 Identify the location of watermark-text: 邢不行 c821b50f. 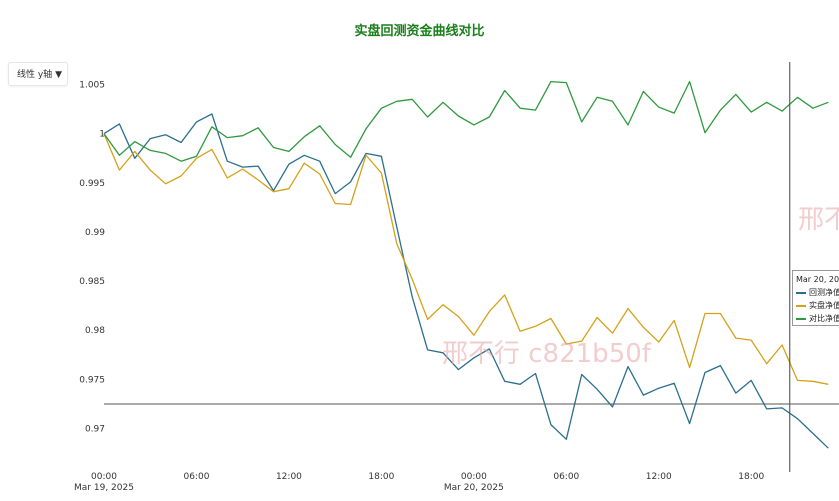
(547, 354).